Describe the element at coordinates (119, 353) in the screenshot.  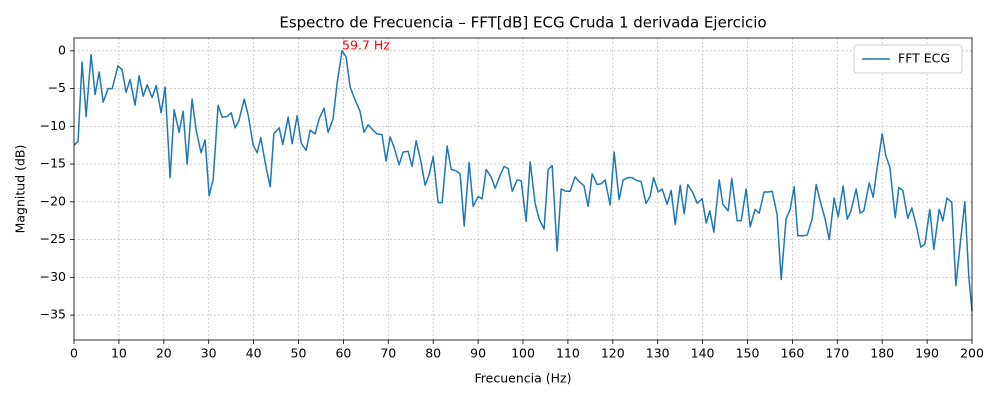
I see `x-tick-label: 10` at that location.